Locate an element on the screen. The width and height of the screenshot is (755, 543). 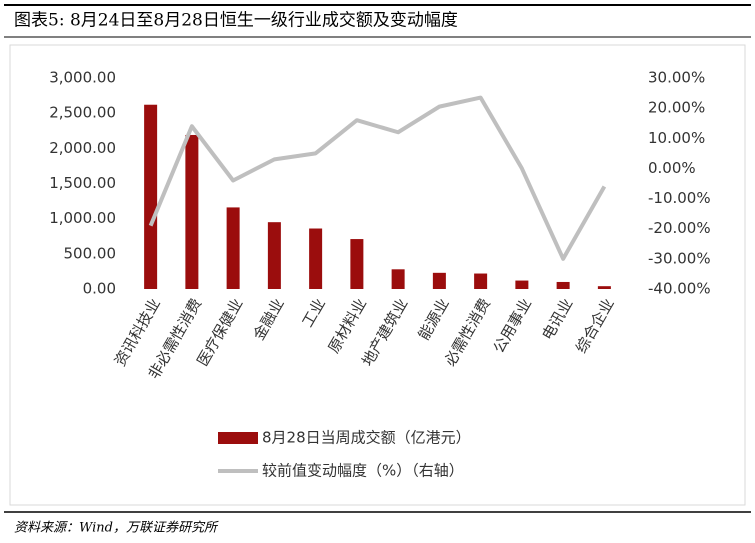
y-tick-label: 2,500.00 is located at coordinates (82, 113).